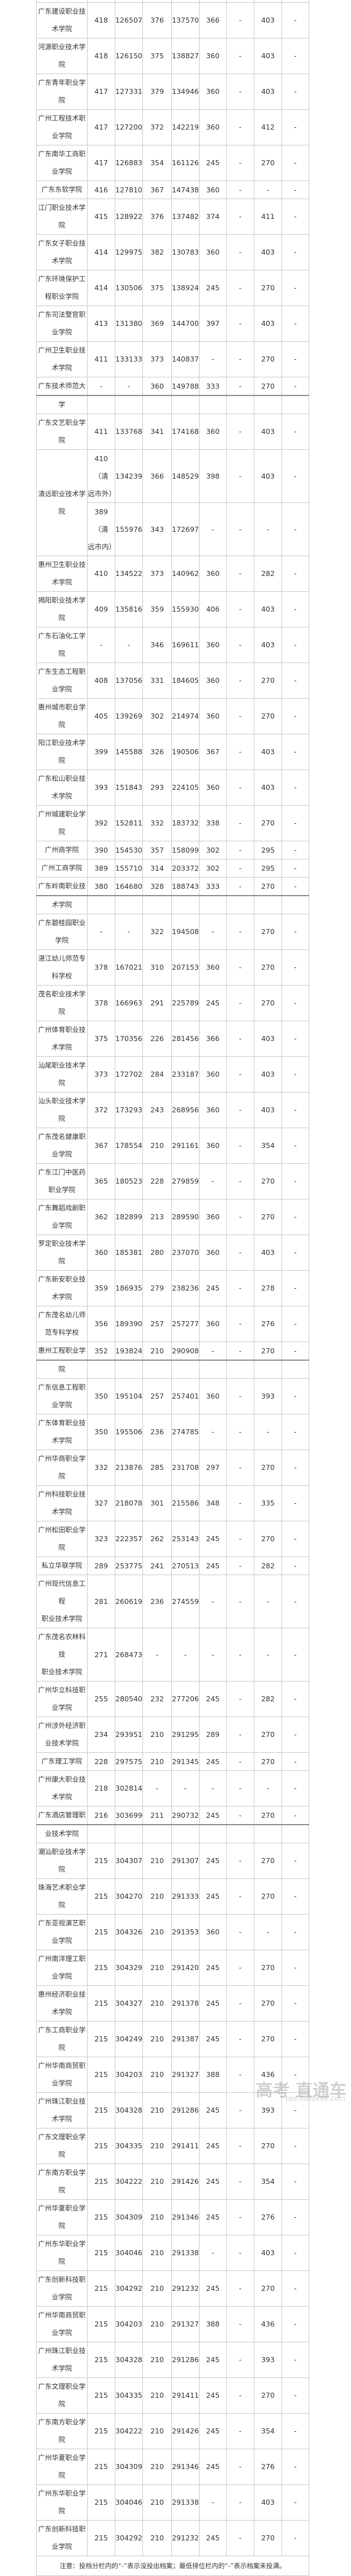 The image size is (351, 2576). I want to click on school-name-cell: 广州城建职业学 院, so click(62, 823).